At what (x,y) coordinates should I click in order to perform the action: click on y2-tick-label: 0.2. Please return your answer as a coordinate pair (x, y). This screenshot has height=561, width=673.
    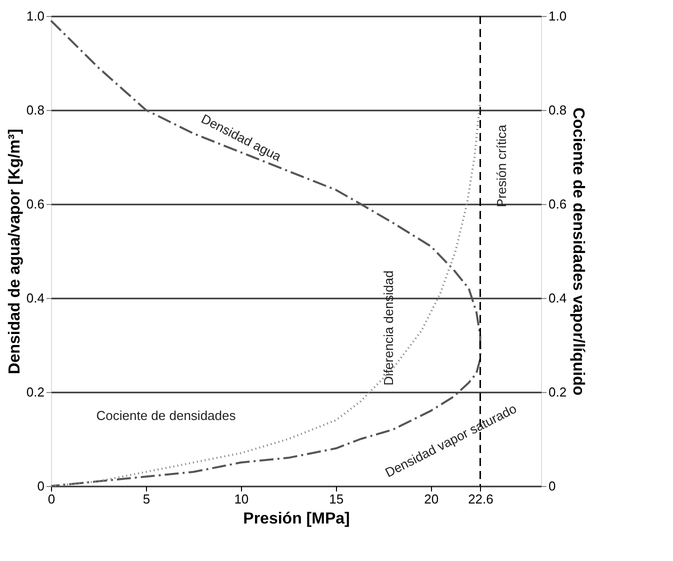
    Looking at the image, I should click on (557, 392).